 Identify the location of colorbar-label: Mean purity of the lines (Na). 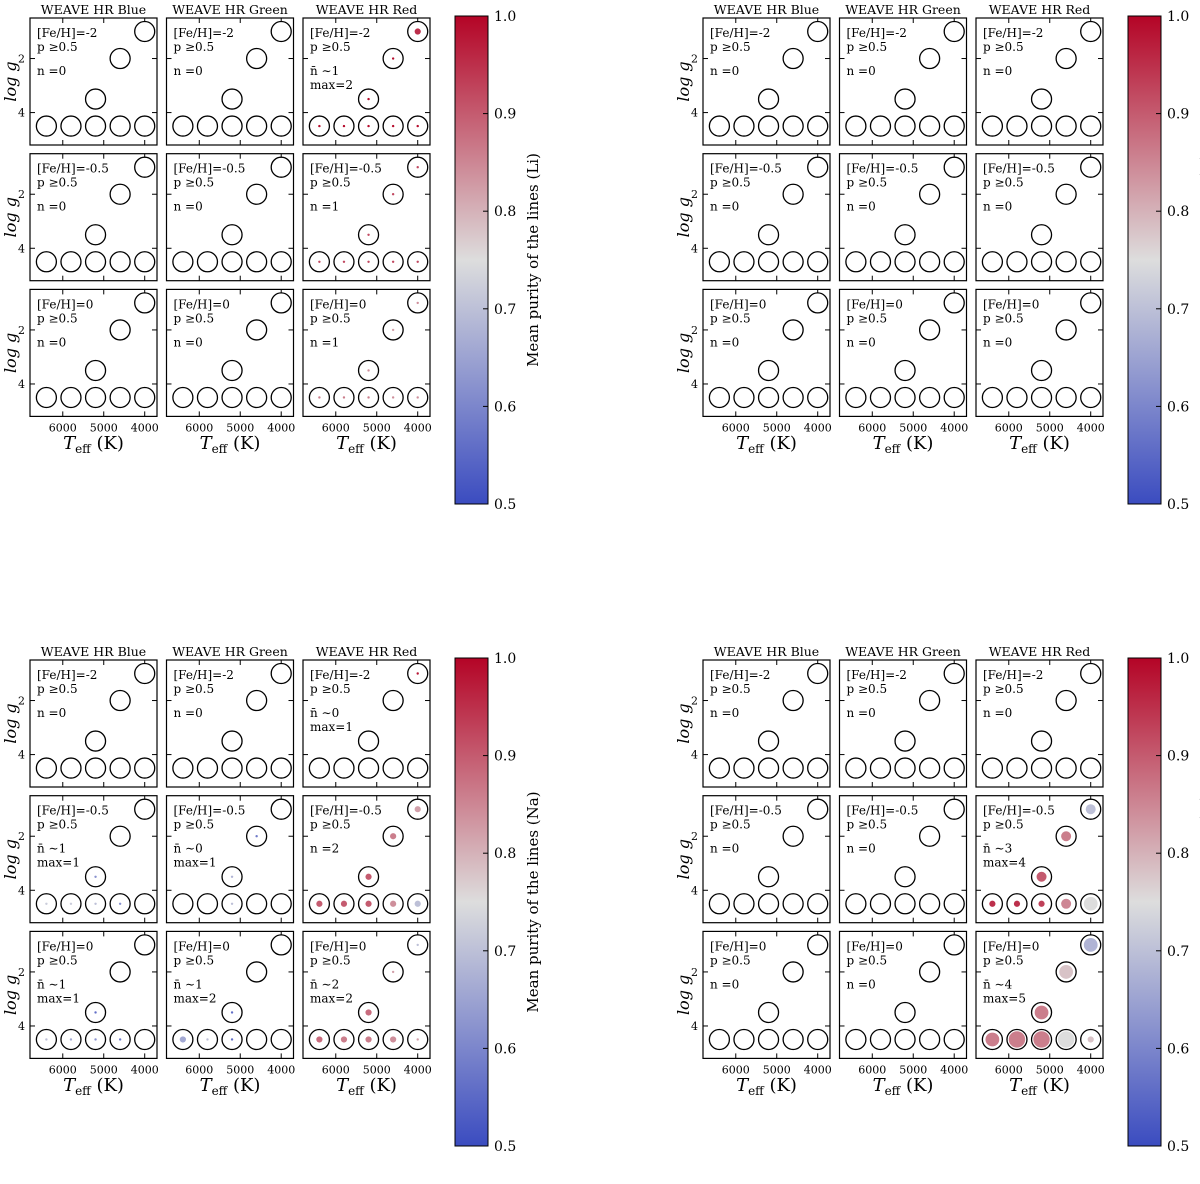
(533, 901).